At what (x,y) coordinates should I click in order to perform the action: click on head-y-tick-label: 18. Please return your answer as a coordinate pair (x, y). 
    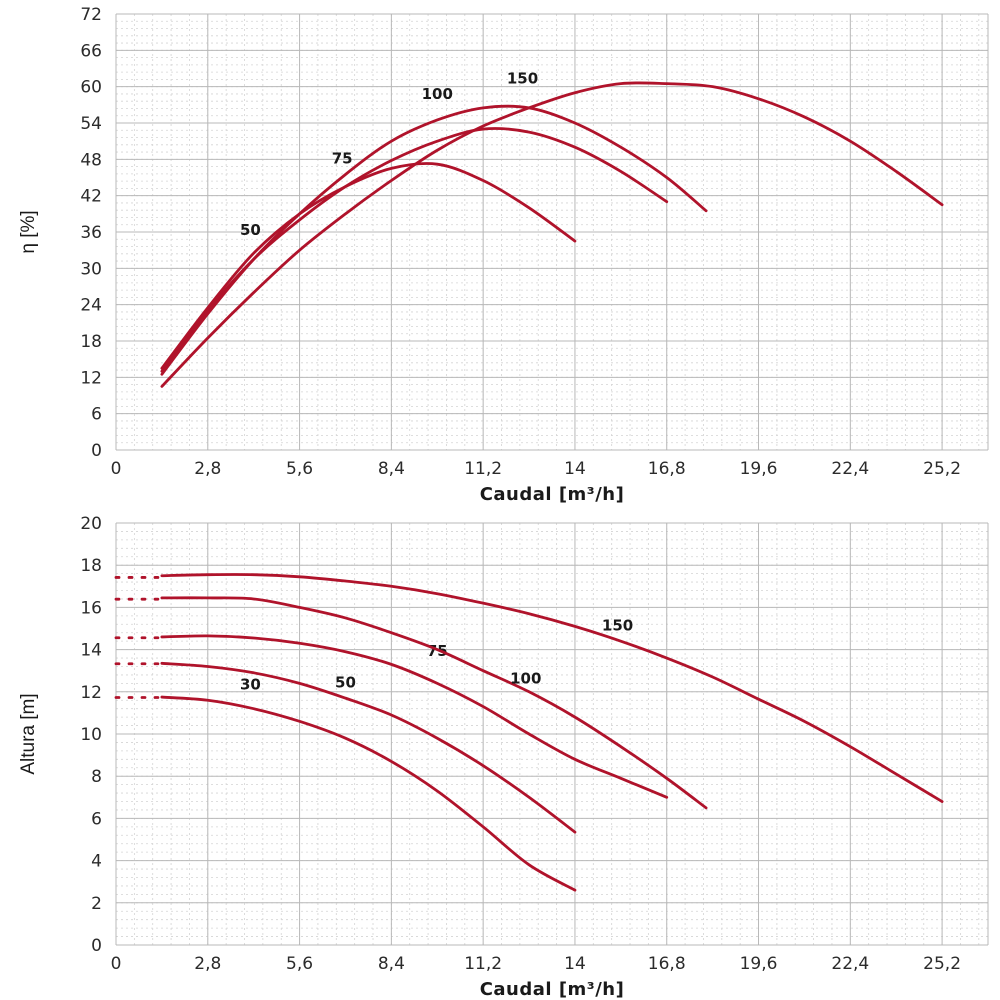
    Looking at the image, I should click on (91, 566).